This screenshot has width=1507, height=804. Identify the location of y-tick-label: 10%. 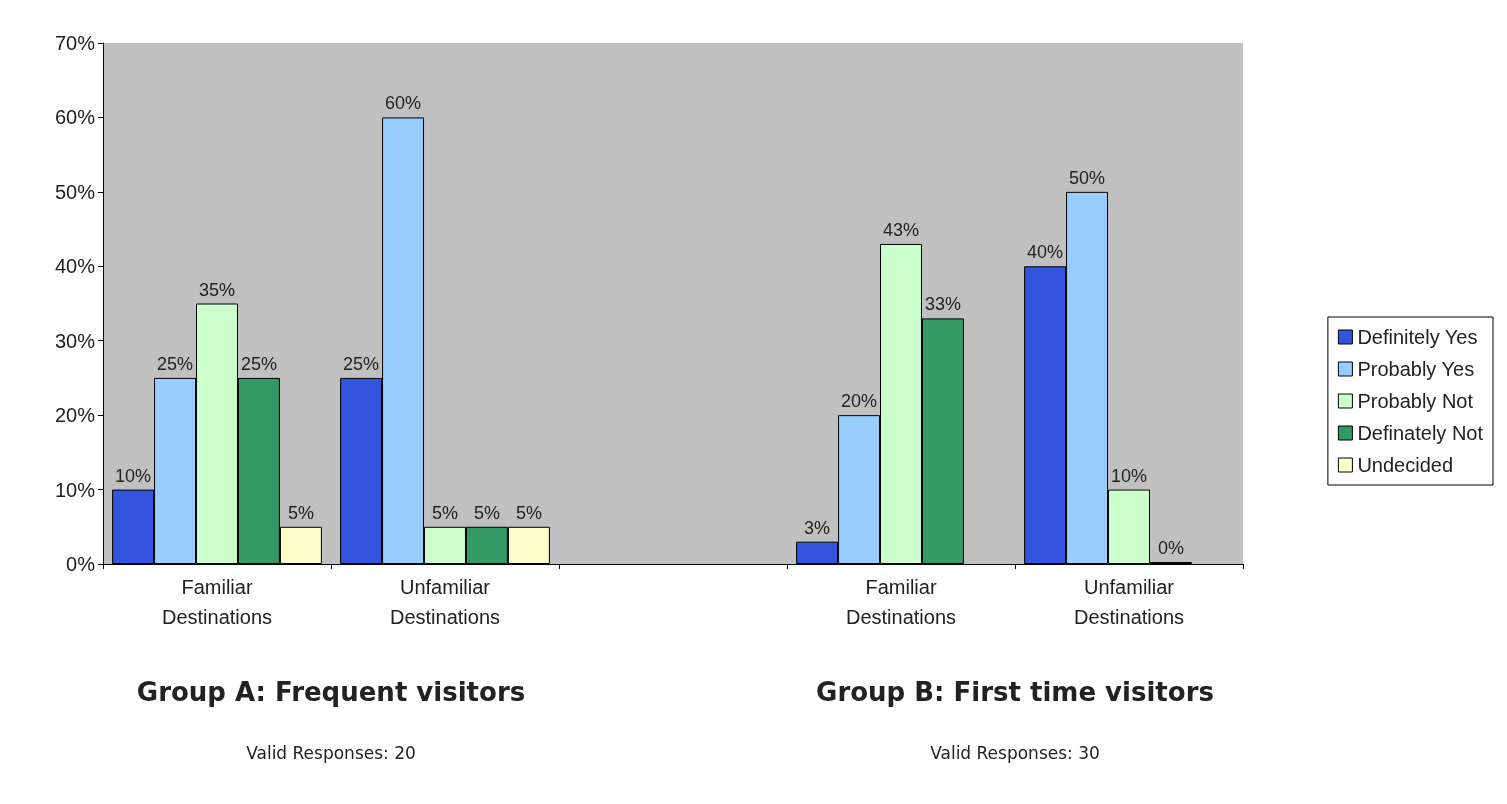
(75, 489).